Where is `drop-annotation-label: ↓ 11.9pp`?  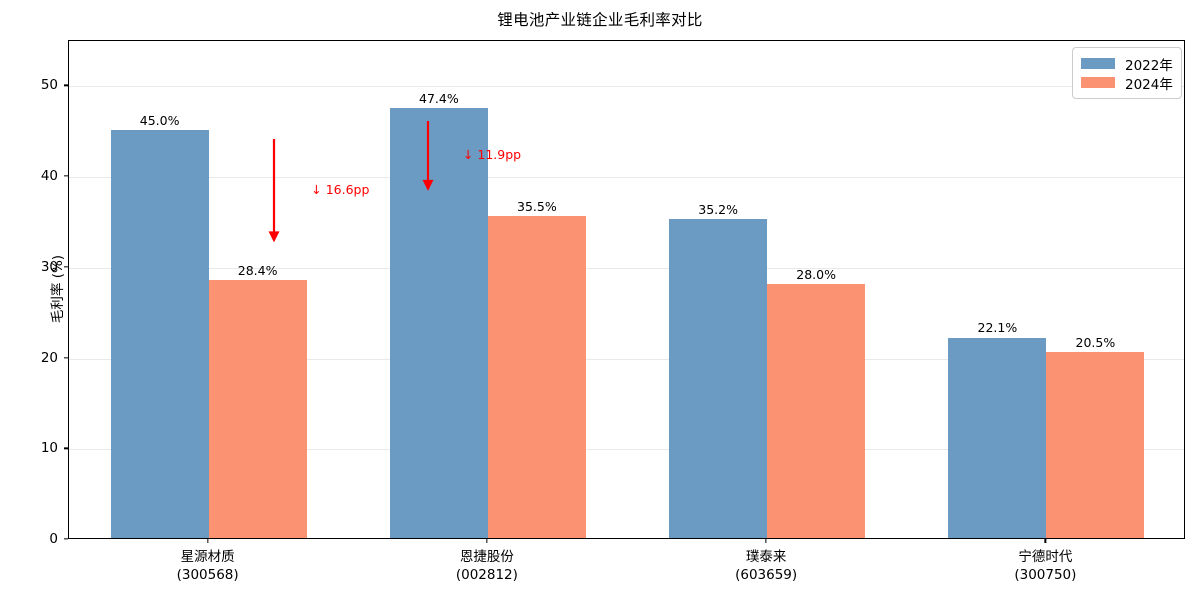
drop-annotation-label: ↓ 11.9pp is located at coordinates (492, 155).